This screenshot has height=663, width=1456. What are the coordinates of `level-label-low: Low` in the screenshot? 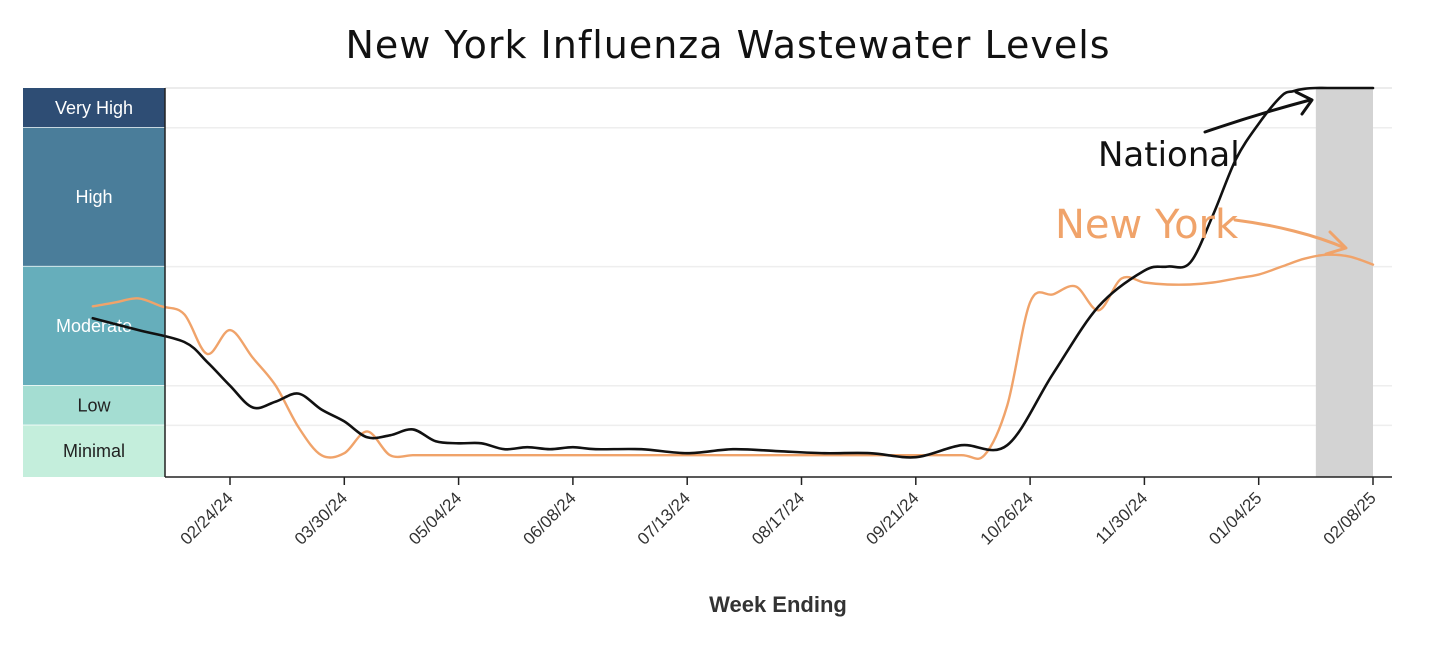 It's located at (94, 406).